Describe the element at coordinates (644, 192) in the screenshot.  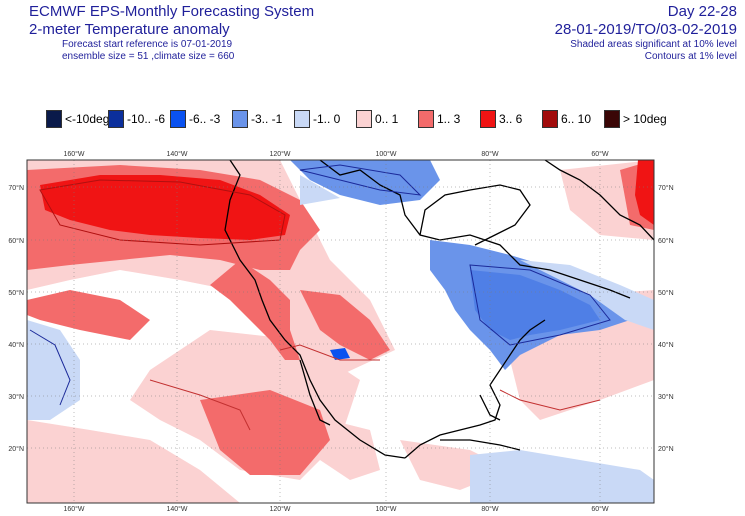
I see `anomaly-3-6-greenland` at that location.